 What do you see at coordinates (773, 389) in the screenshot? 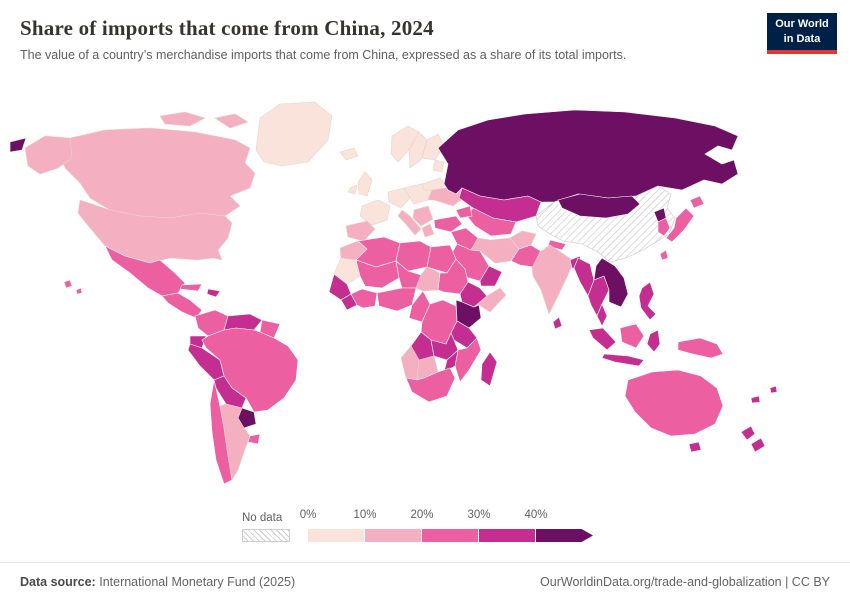
I see `region-fiji: Fiji` at bounding box center [773, 389].